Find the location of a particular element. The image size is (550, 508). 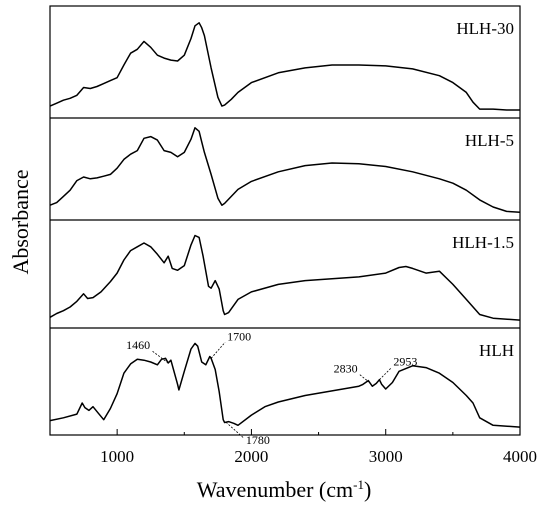

x-axis-label-close: ) is located at coordinates (367, 489).